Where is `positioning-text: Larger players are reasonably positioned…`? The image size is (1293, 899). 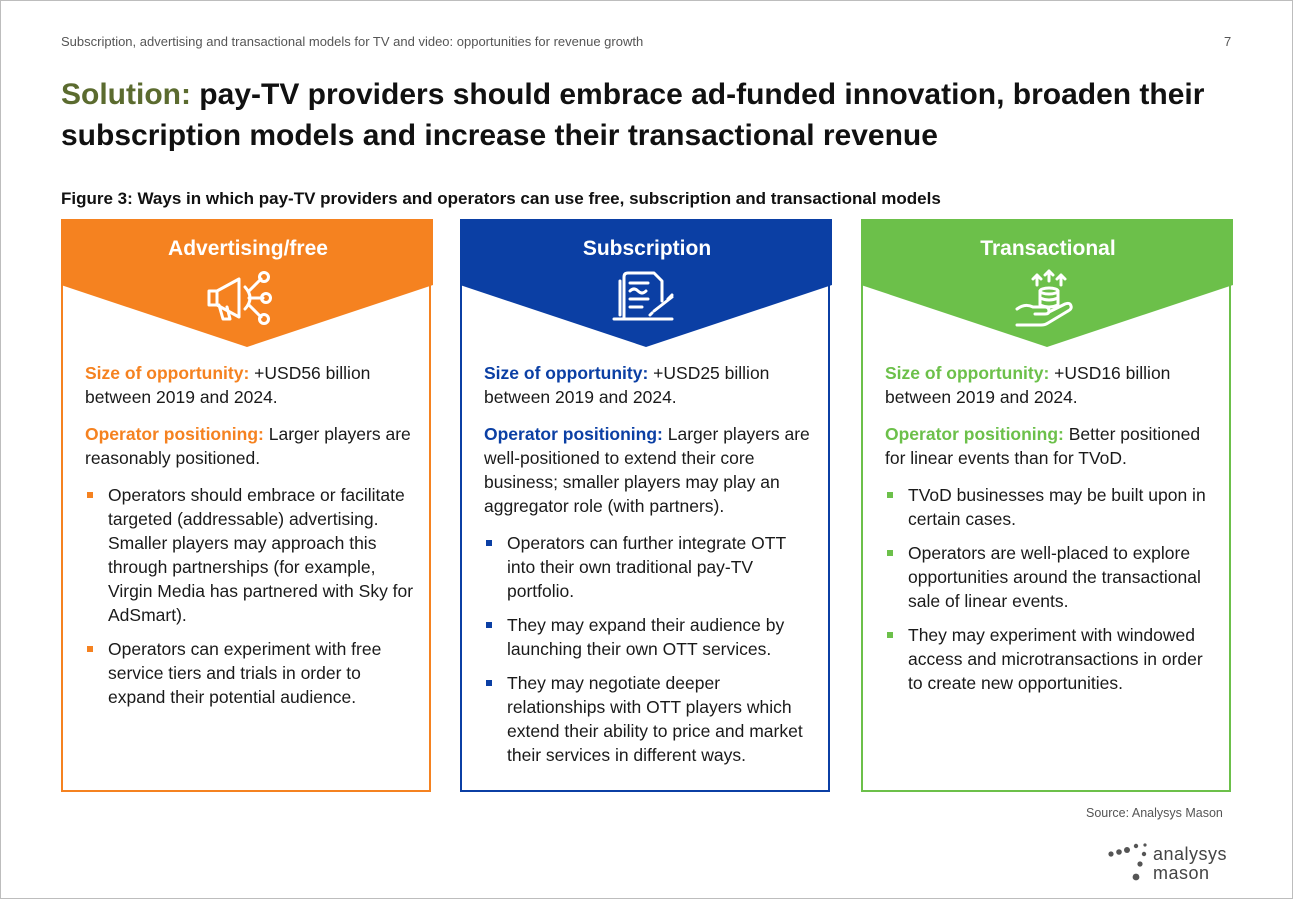 positioning-text: Larger players are reasonably positioned… is located at coordinates (248, 446).